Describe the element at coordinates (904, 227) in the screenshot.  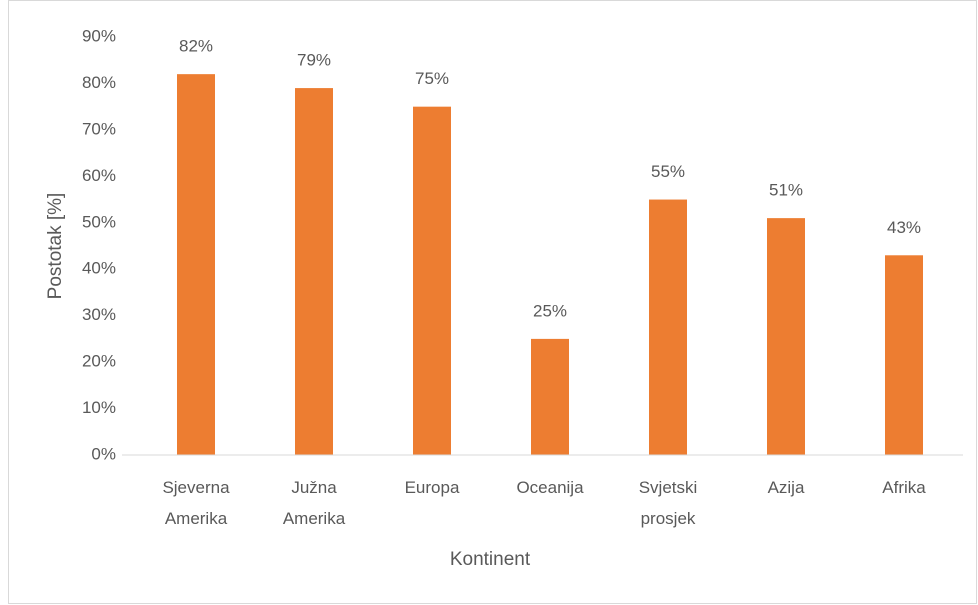
I see `data-label: 43%` at that location.